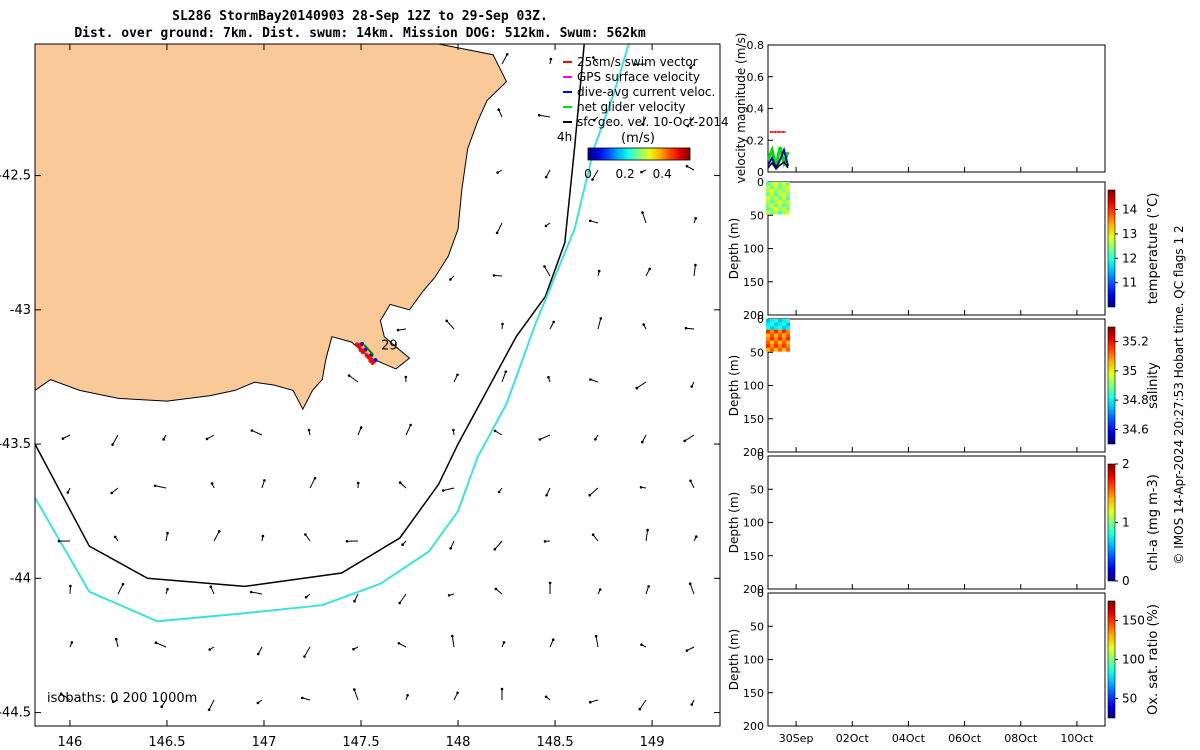  What do you see at coordinates (753, 726) in the screenshot?
I see `depth-tick-label: 200` at bounding box center [753, 726].